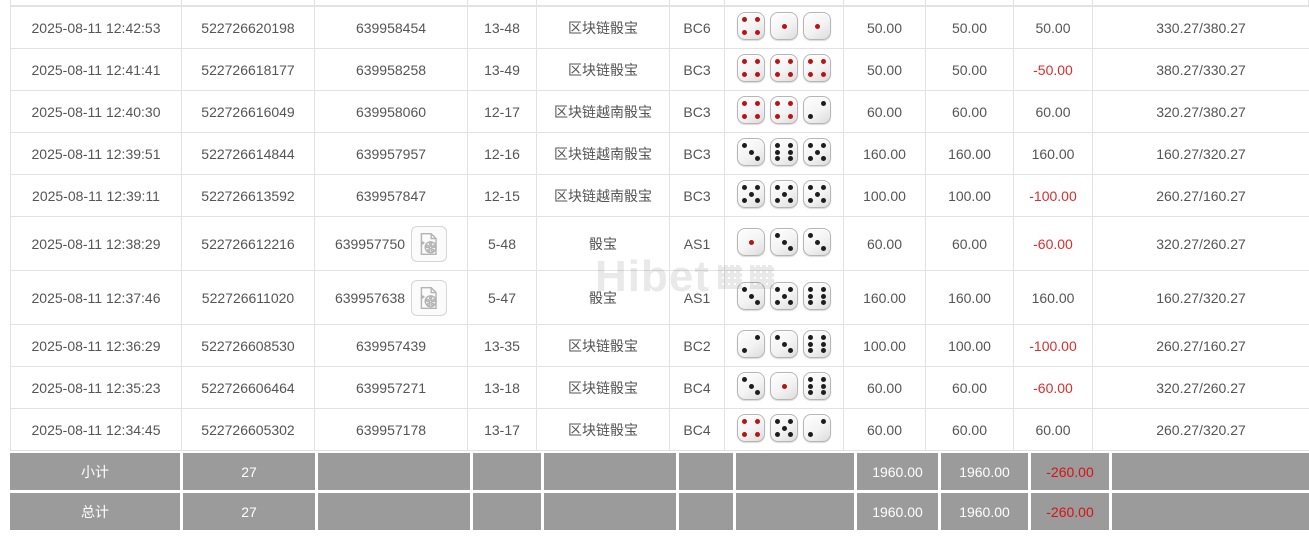 The height and width of the screenshot is (552, 1309). I want to click on cell-game-no: 639957957, so click(391, 153).